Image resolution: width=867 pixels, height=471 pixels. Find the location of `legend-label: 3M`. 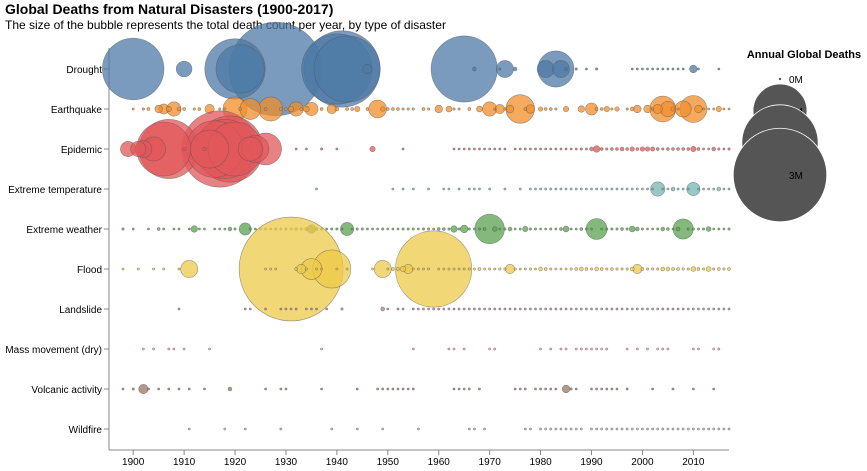

legend-label: 3M is located at coordinates (796, 176).